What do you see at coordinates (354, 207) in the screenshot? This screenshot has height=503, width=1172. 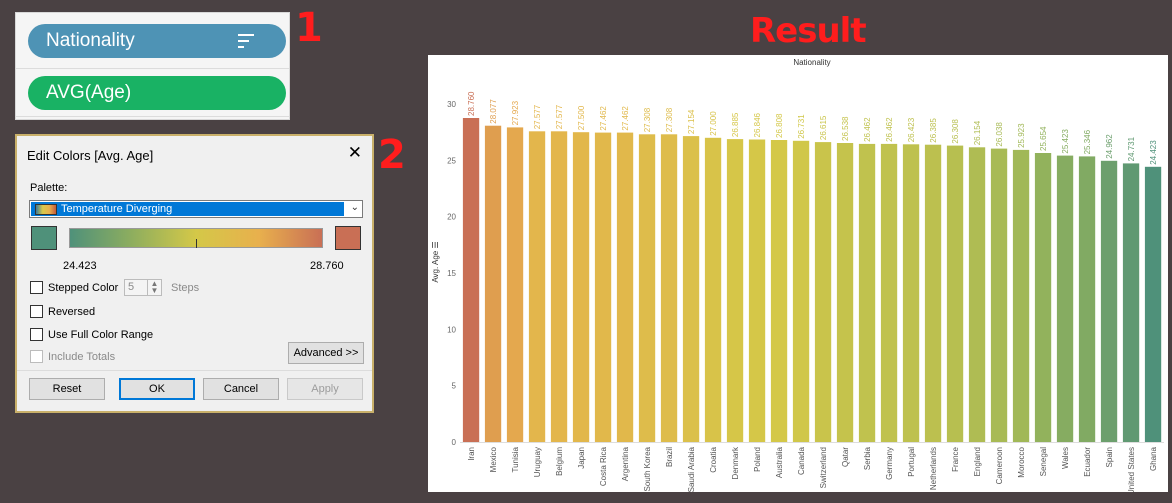 I see `chevron-down-icon: ⌄` at bounding box center [354, 207].